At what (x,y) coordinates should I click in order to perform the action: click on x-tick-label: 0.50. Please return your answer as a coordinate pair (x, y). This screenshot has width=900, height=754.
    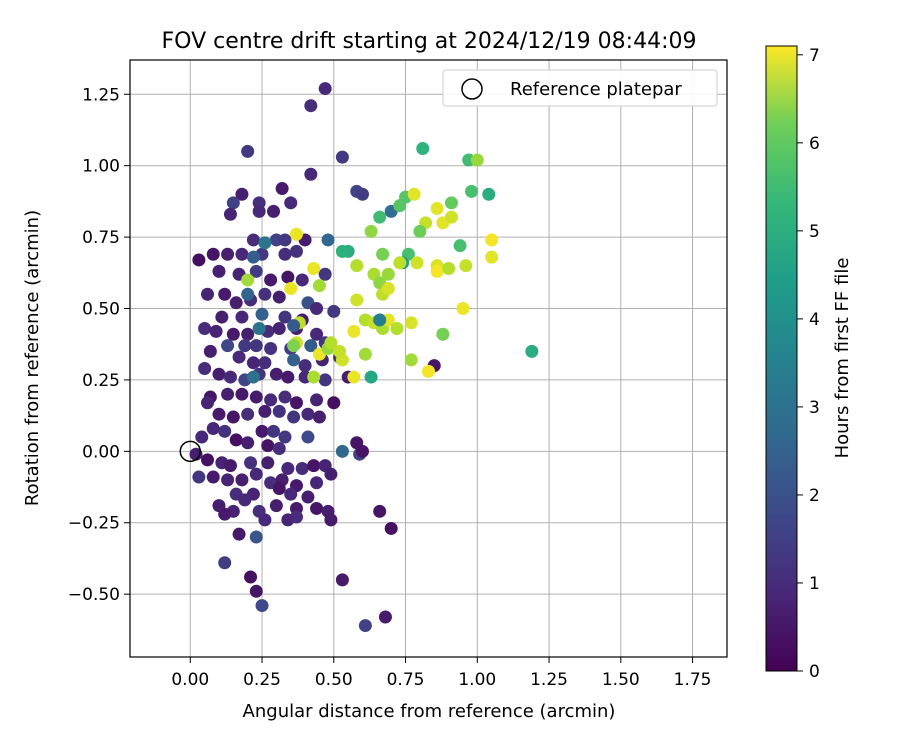
    Looking at the image, I should click on (334, 680).